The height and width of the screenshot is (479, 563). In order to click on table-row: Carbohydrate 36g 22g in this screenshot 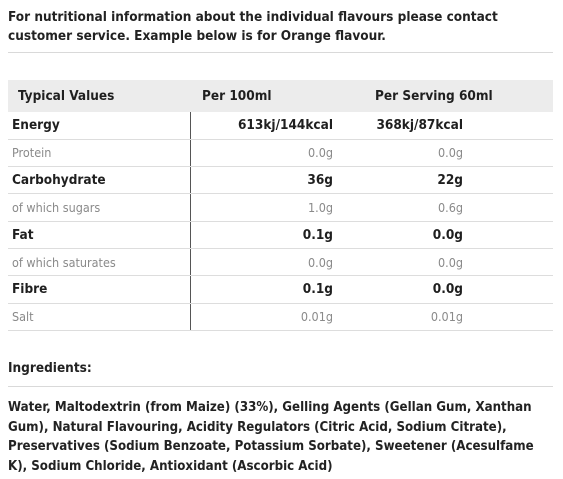, I will do `click(280, 180)`.